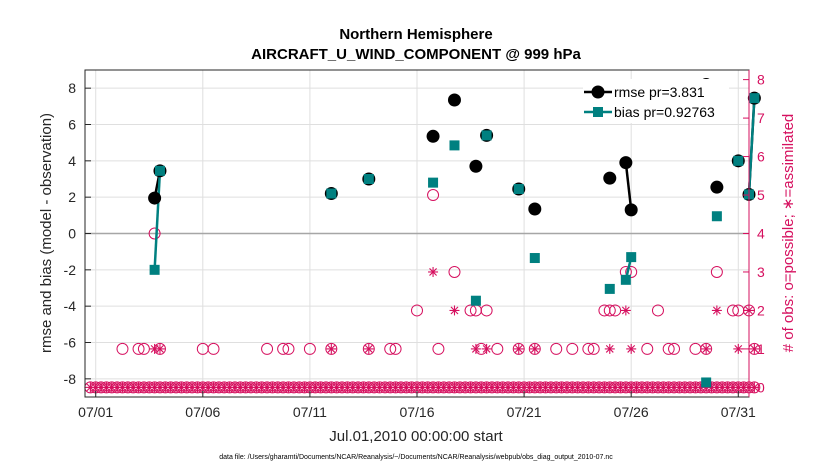 This screenshot has height=470, width=830. Describe the element at coordinates (524, 412) in the screenshot. I see `x-tick-label: 07/21` at that location.